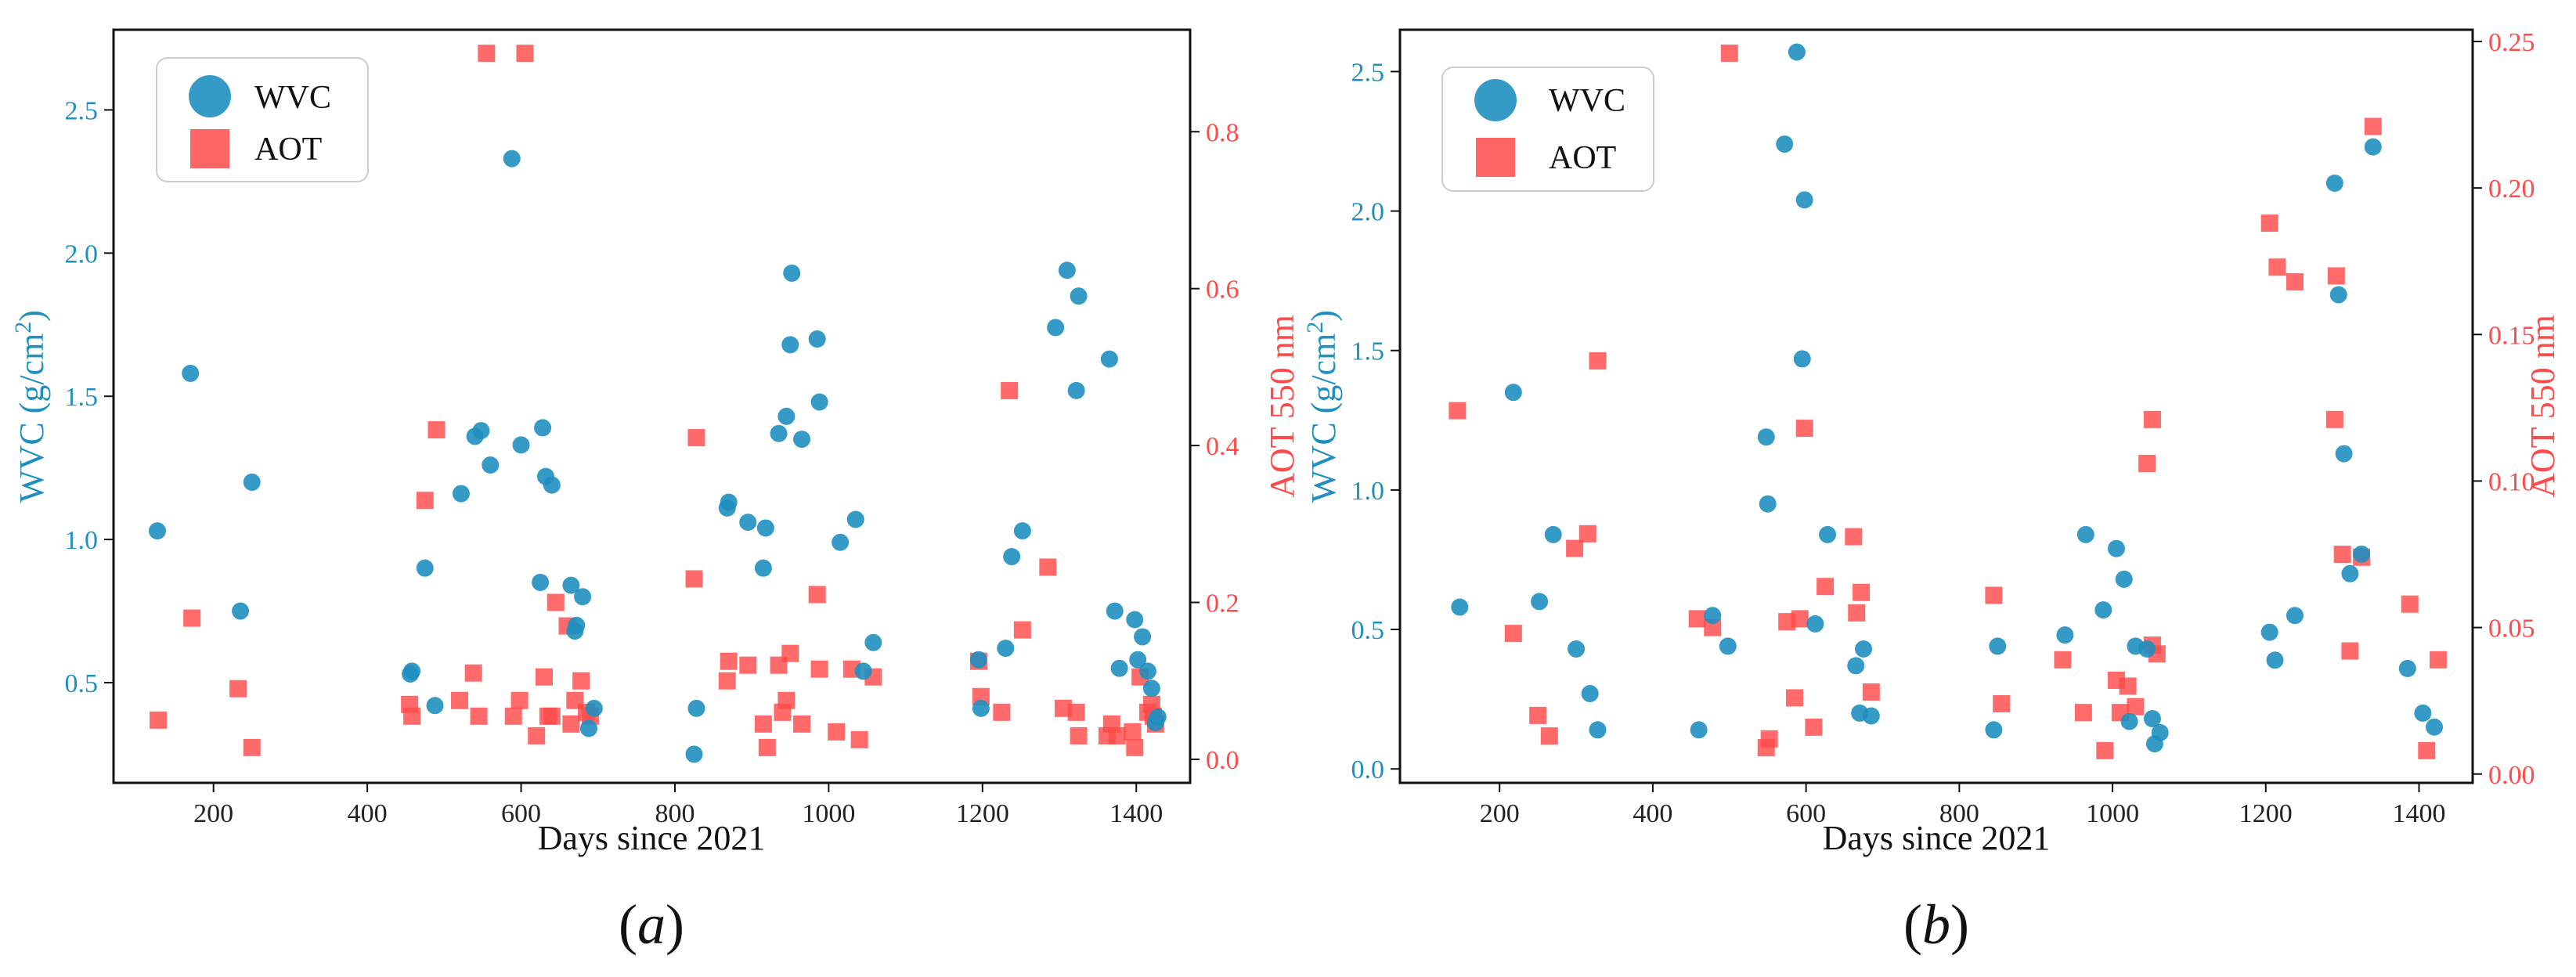 This screenshot has width=2576, height=977. I want to click on legend-aot-marker-a, so click(209, 148).